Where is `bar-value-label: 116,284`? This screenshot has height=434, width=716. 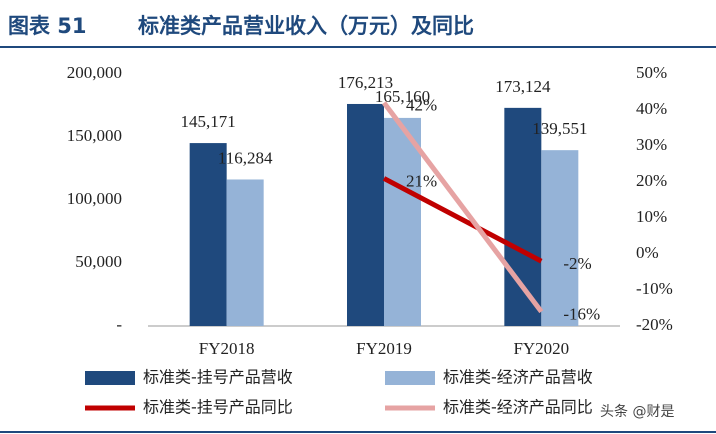
bar-value-label: 116,284 is located at coordinates (245, 157).